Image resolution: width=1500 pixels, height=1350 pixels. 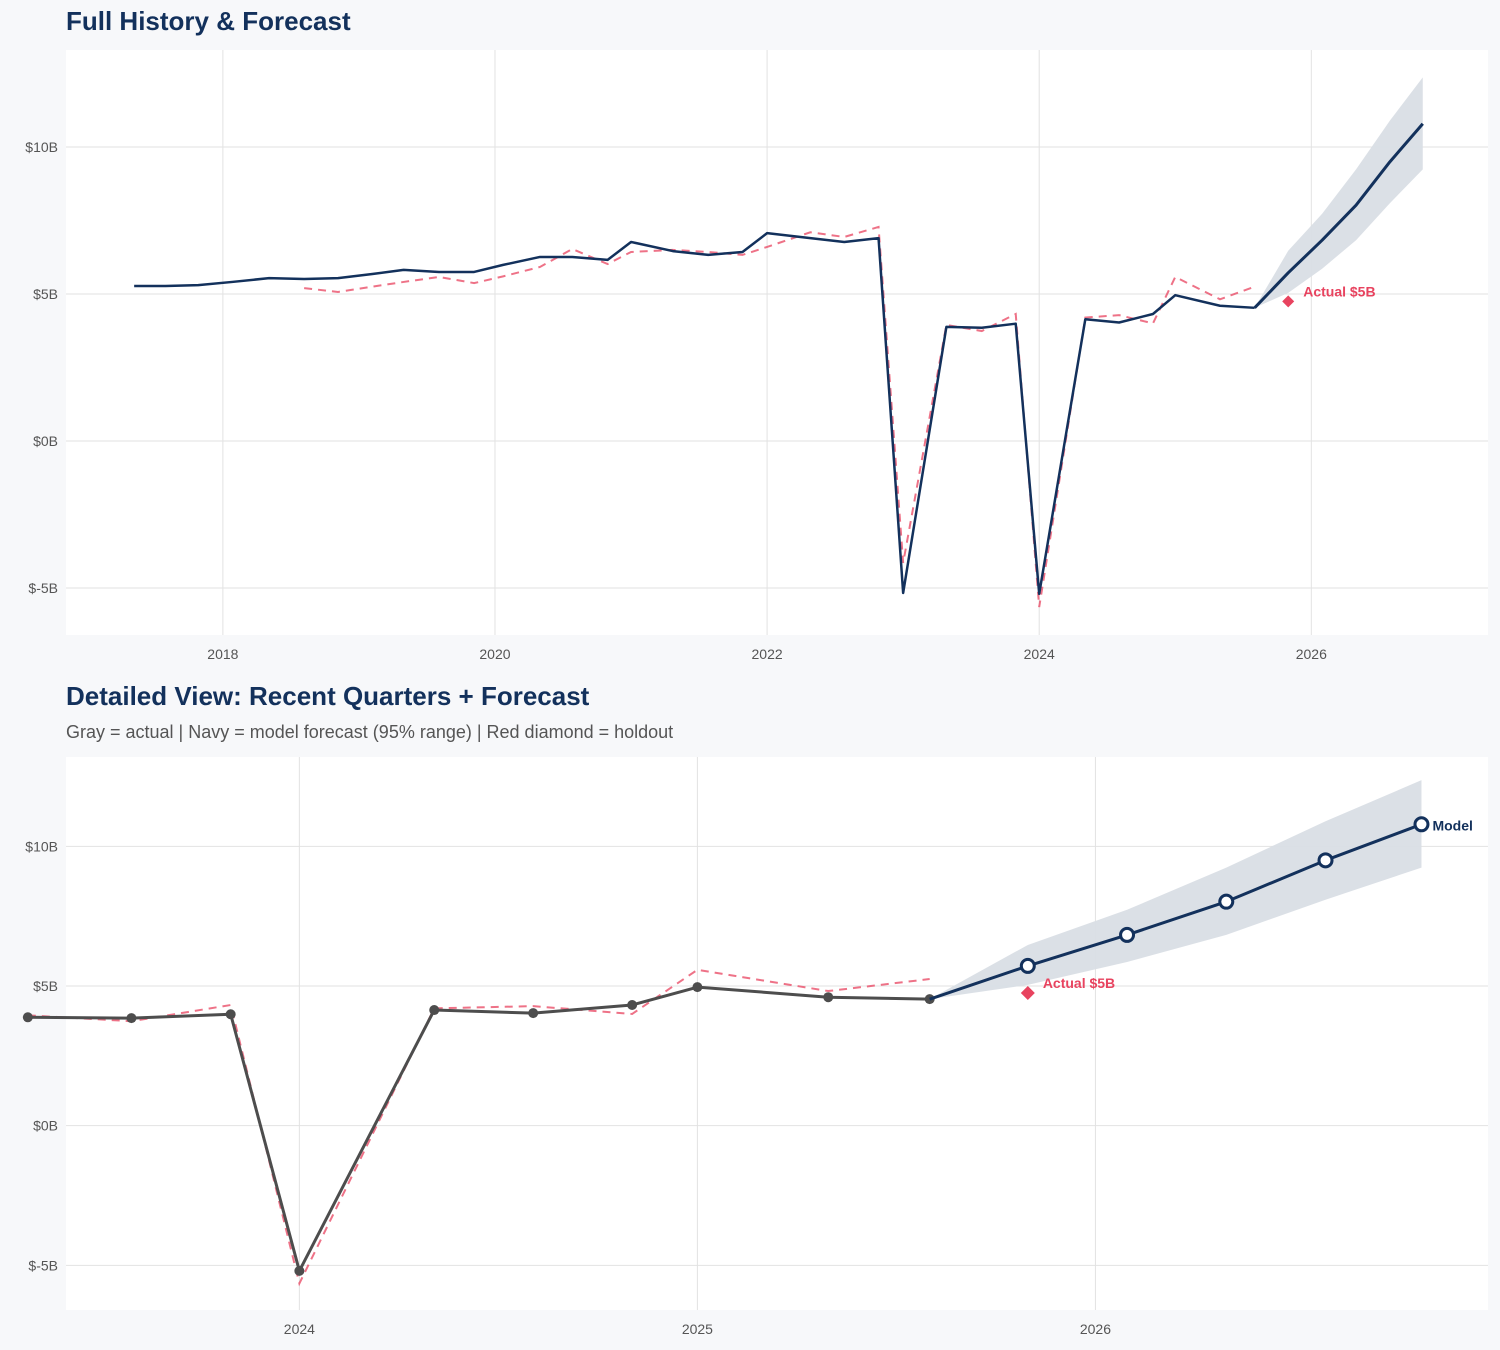 What do you see at coordinates (767, 654) in the screenshot?
I see `x-tick-label: 2022` at bounding box center [767, 654].